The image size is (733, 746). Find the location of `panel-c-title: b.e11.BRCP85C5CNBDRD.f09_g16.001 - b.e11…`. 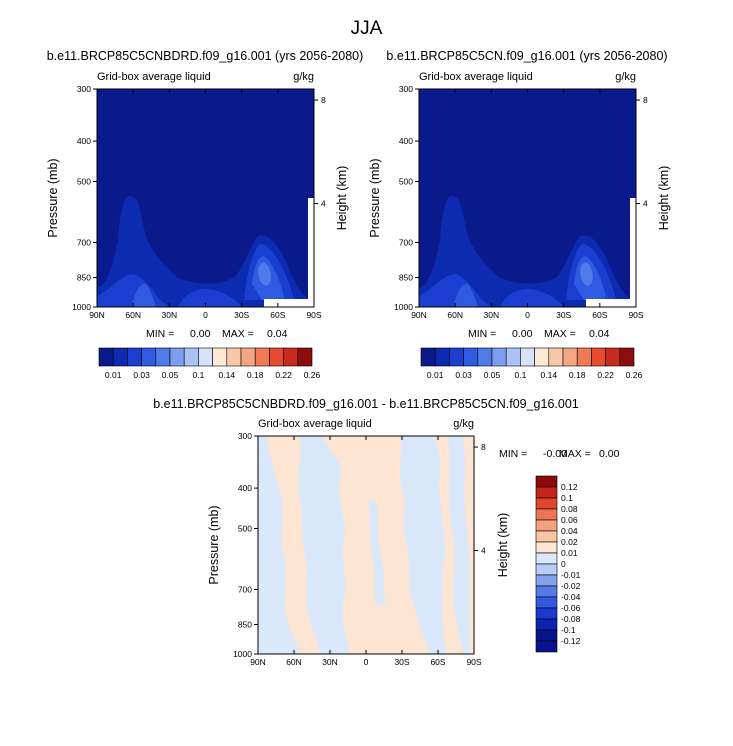

panel-c-title: b.e11.BRCP85C5CNBDRD.f09_g16.001 - b.e11… is located at coordinates (366, 404).